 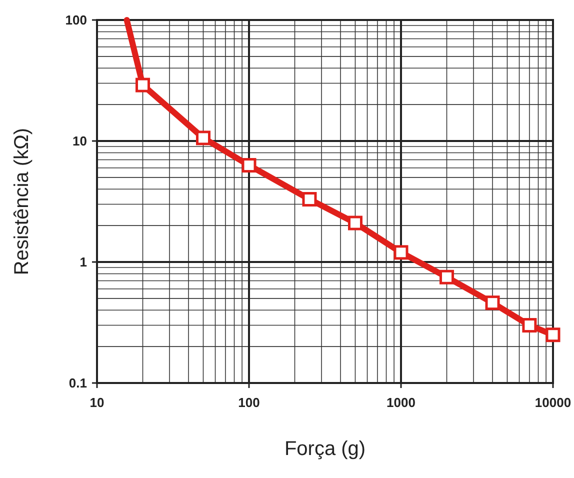 What do you see at coordinates (97, 402) in the screenshot?
I see `x-tick-label: 10` at bounding box center [97, 402].